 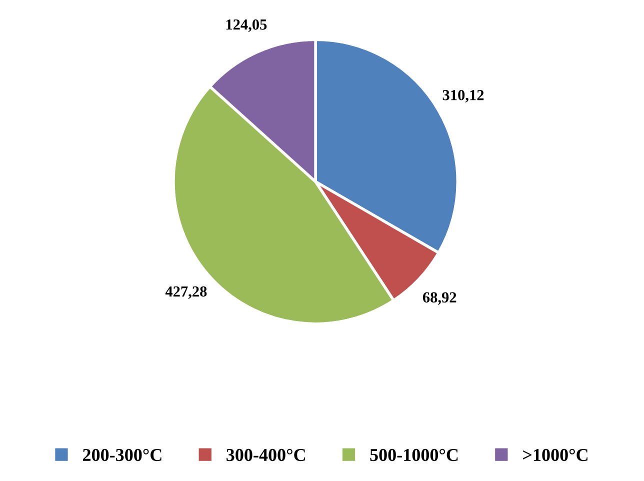 I want to click on data-label: 68,92, so click(x=439, y=298).